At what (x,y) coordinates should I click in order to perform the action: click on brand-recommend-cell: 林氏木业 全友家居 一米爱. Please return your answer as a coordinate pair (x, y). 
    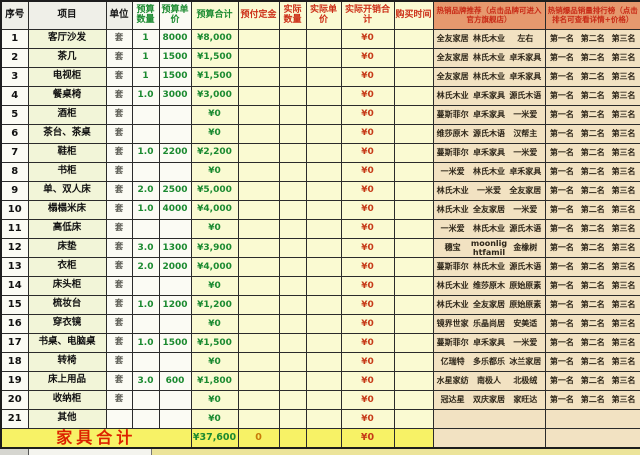
    Looking at the image, I should click on (489, 209).